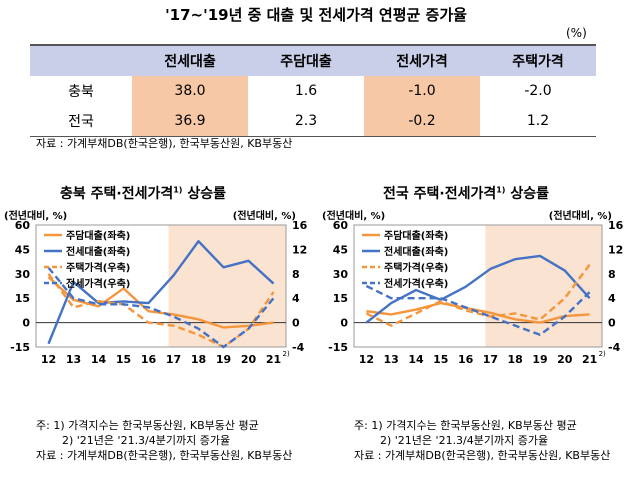 This screenshot has height=481, width=632. Describe the element at coordinates (466, 359) in the screenshot. I see `x-tick-label: 16` at that location.